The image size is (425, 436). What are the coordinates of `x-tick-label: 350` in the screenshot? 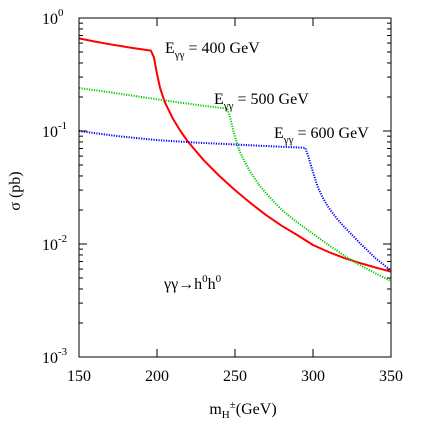 It's located at (391, 376).